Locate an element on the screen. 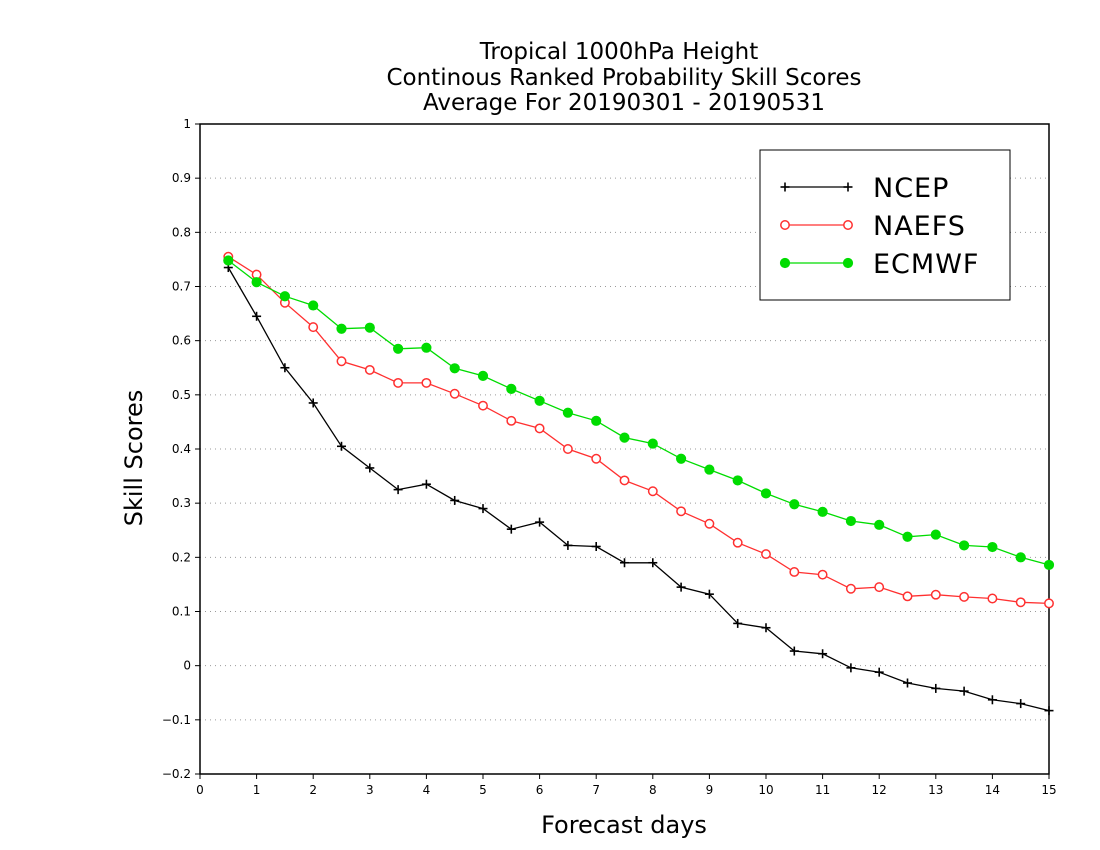 The height and width of the screenshot is (850, 1100). x-tick-label: 3 is located at coordinates (370, 790).